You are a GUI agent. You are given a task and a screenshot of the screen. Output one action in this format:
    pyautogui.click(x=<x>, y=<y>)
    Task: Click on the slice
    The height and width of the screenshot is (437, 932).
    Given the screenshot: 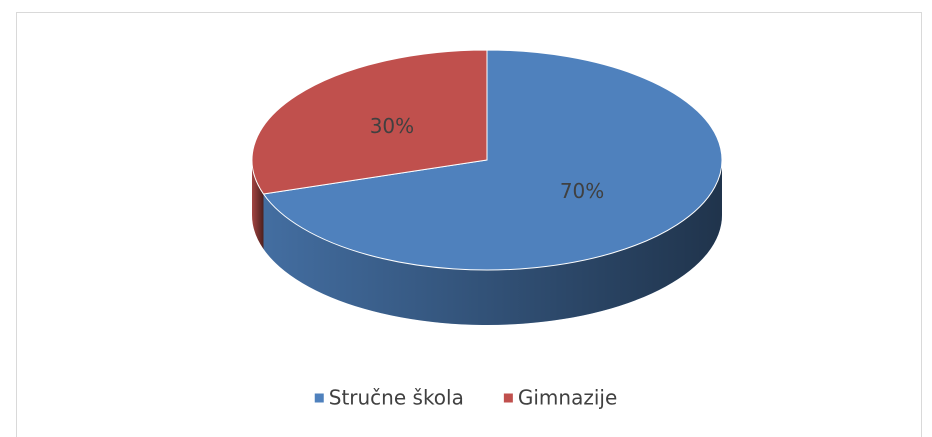 What is the action you would take?
    pyautogui.click(x=369, y=122)
    